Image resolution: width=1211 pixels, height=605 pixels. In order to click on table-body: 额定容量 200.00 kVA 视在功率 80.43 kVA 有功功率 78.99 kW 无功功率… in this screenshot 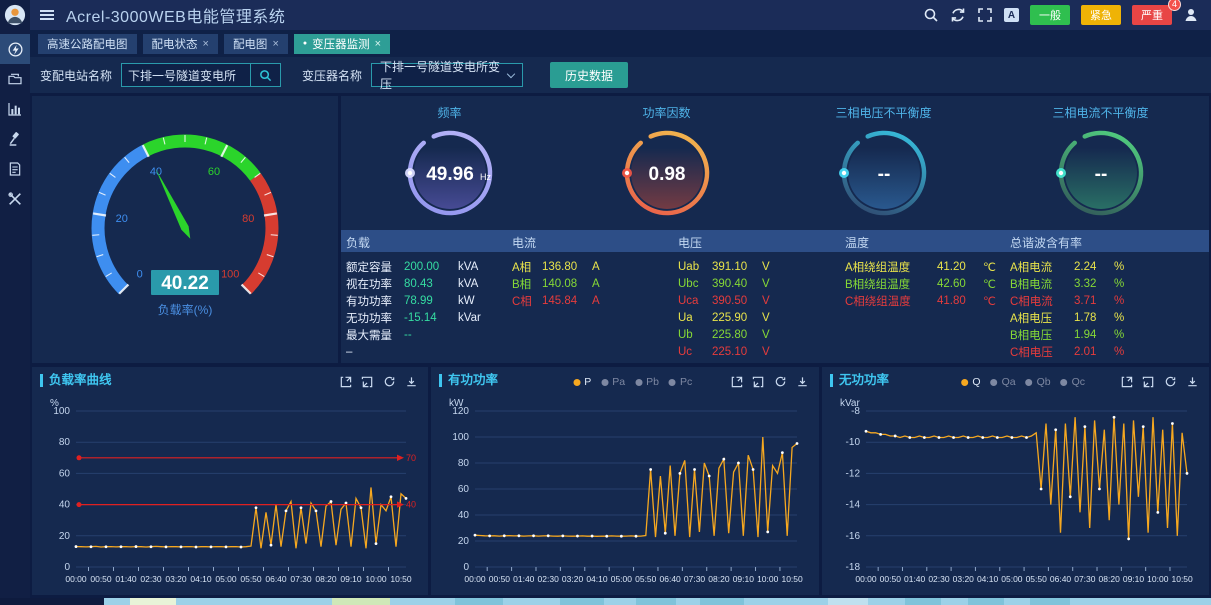, I will do `click(775, 308)`.